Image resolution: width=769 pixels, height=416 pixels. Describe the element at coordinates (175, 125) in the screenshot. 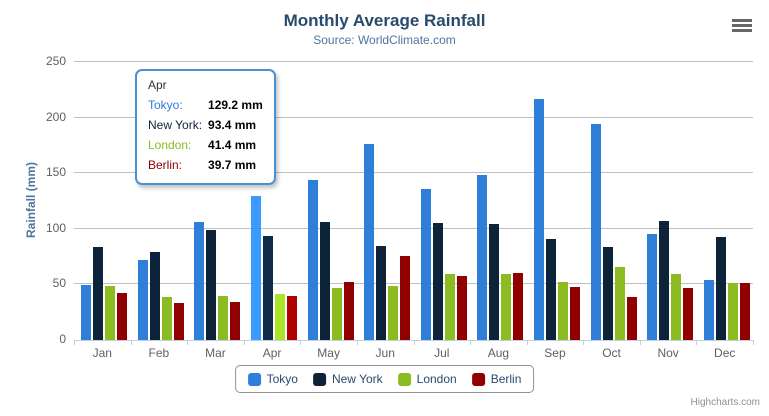

I see `tooltip-series-name: New York:` at that location.